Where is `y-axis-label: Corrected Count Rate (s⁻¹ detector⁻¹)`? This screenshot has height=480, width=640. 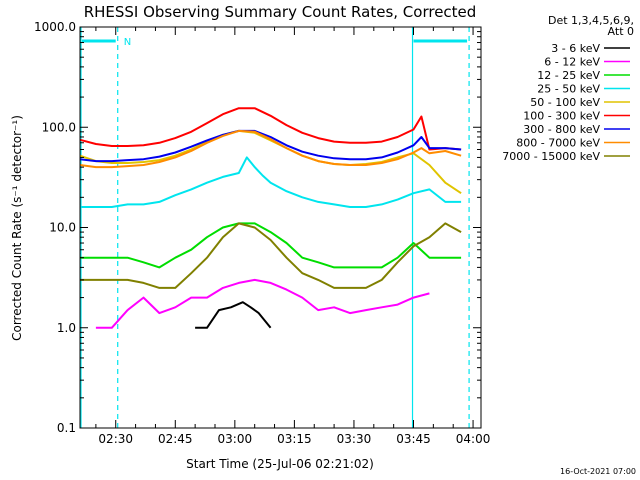
y-axis-label: Corrected Count Rate (s⁻¹ detector⁻¹) is located at coordinates (17, 228).